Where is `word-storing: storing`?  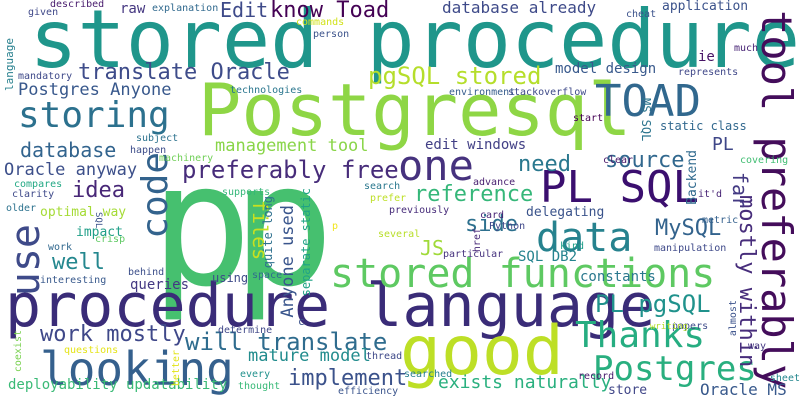 word-storing: storing is located at coordinates (94, 115).